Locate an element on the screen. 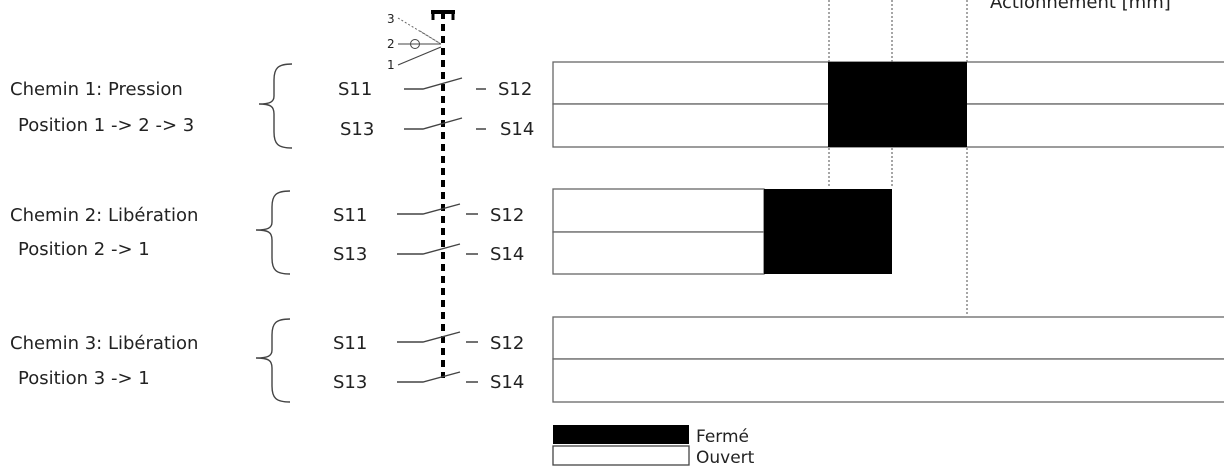 This screenshot has width=1224, height=468. path-2-contact-1-to: S12 is located at coordinates (507, 215).